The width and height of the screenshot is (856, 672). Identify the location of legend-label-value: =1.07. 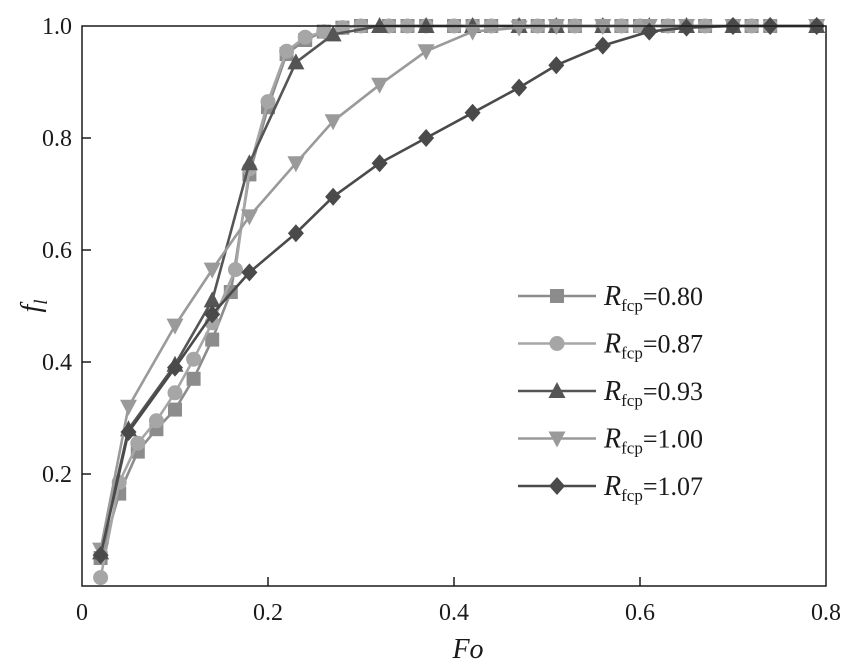
(673, 486).